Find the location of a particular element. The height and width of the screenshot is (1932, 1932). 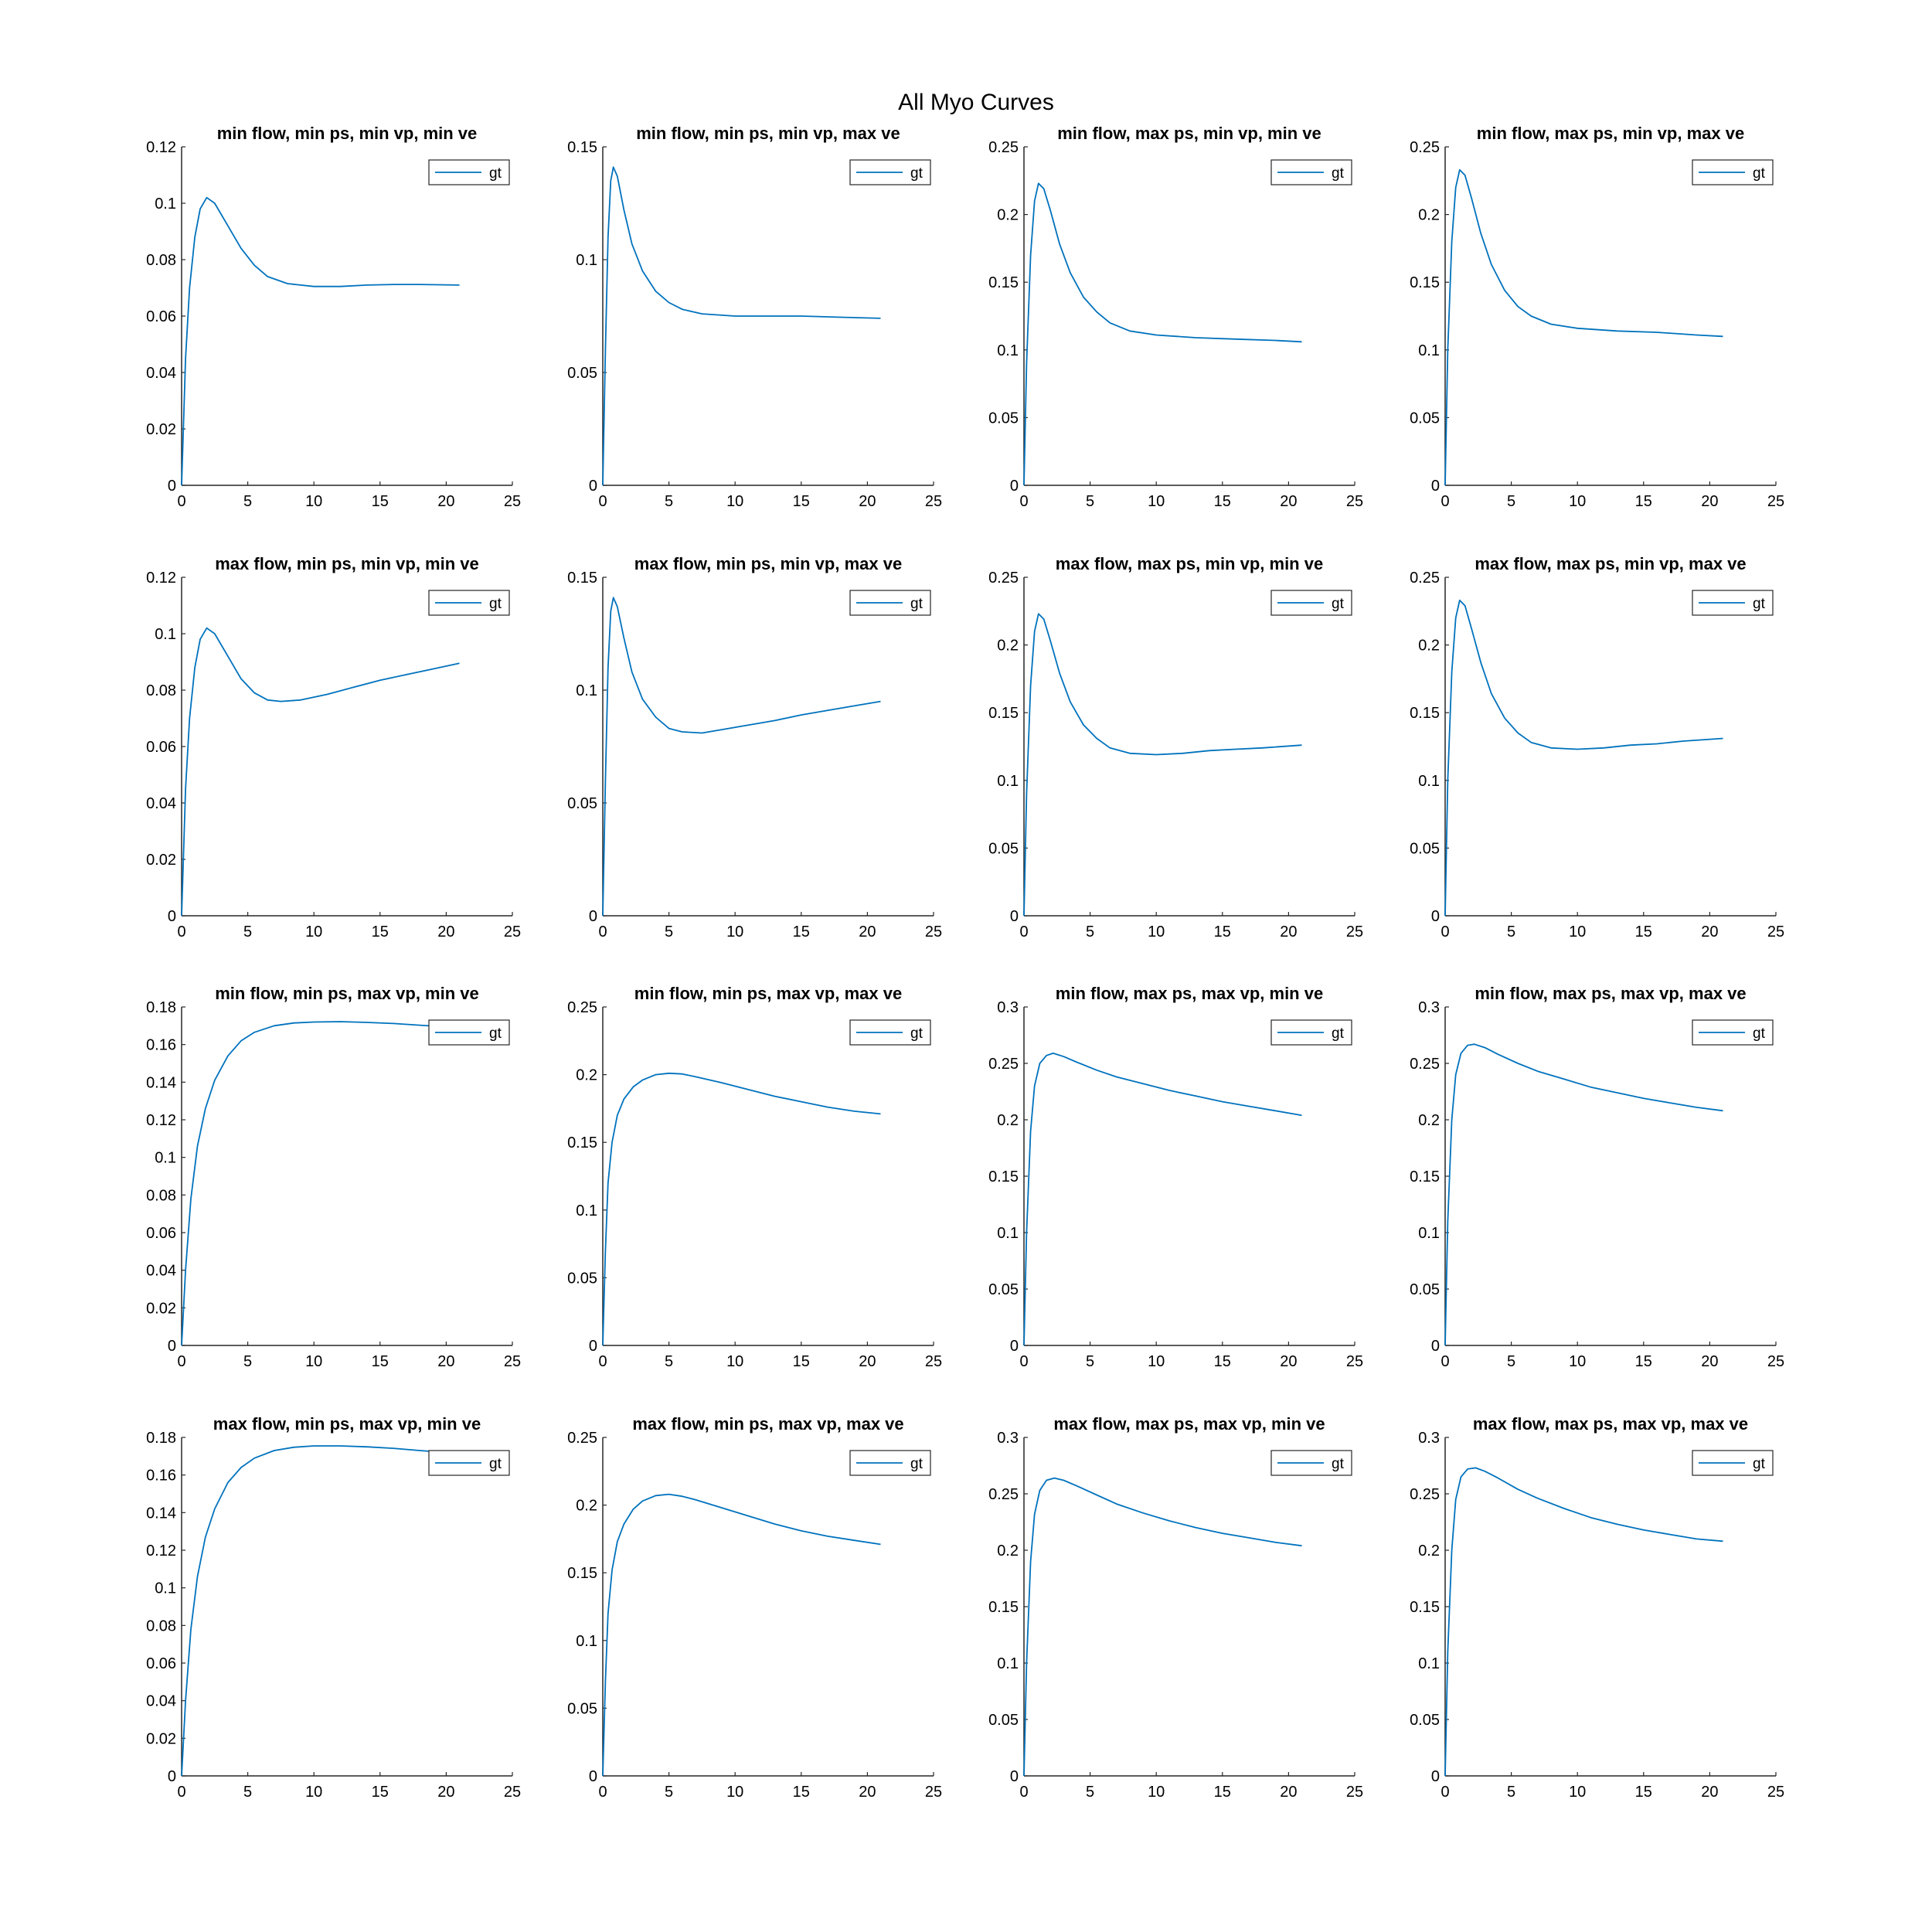

subplot-title: max flow, max ps, min vp, min ve is located at coordinates (1190, 564).